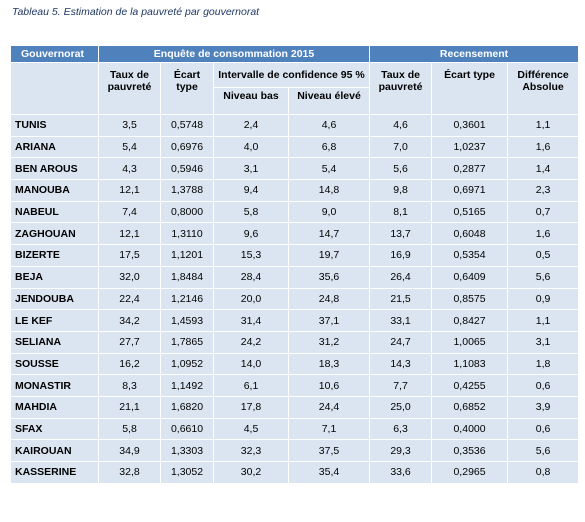 This screenshot has height=522, width=585. Describe the element at coordinates (543, 190) in the screenshot. I see `cell-difference: 2,3` at that location.